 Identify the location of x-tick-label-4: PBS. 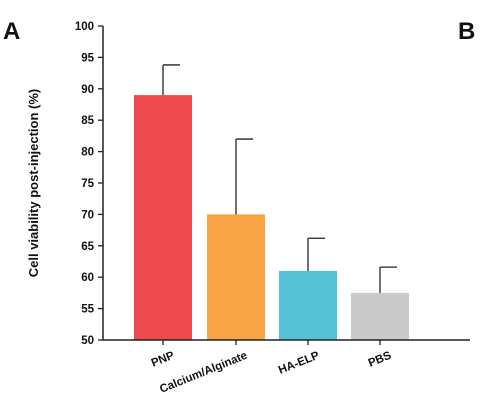
(380, 360).